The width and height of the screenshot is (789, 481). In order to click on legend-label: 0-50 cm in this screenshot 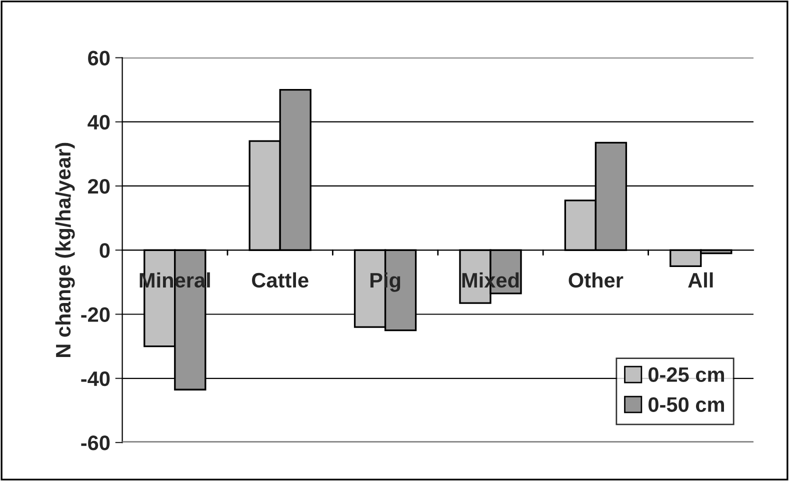, I will do `click(686, 404)`.